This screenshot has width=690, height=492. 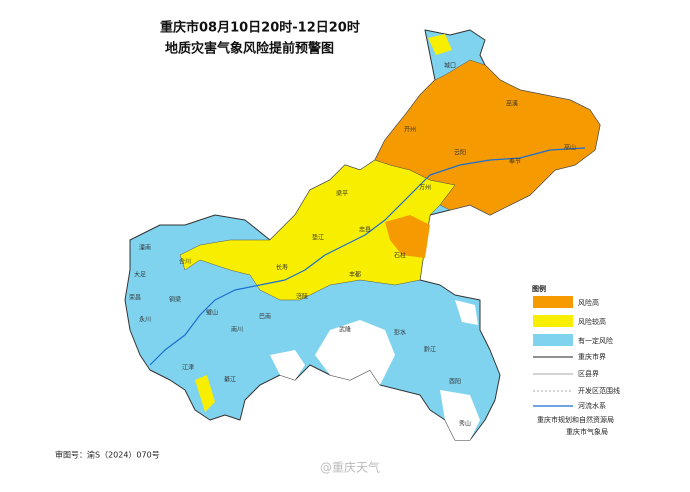 I want to click on district-label: 垫江, so click(x=318, y=238).